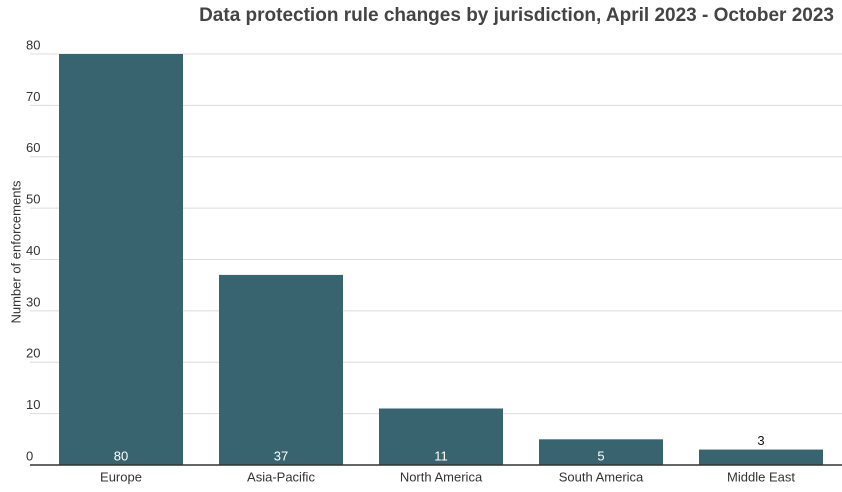  What do you see at coordinates (33, 404) in the screenshot?
I see `y-tick-label: 10` at bounding box center [33, 404].